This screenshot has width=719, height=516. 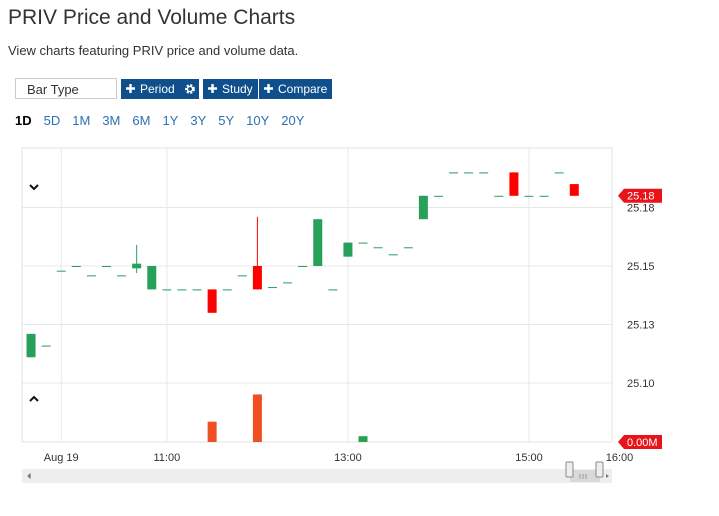 What do you see at coordinates (348, 458) in the screenshot?
I see `x-tick-label: 13:00` at bounding box center [348, 458].